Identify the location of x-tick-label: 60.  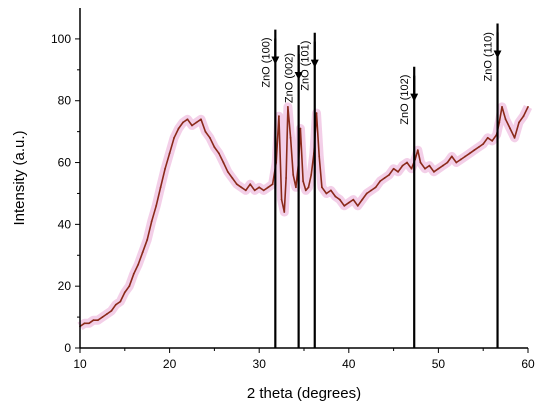
(528, 364).